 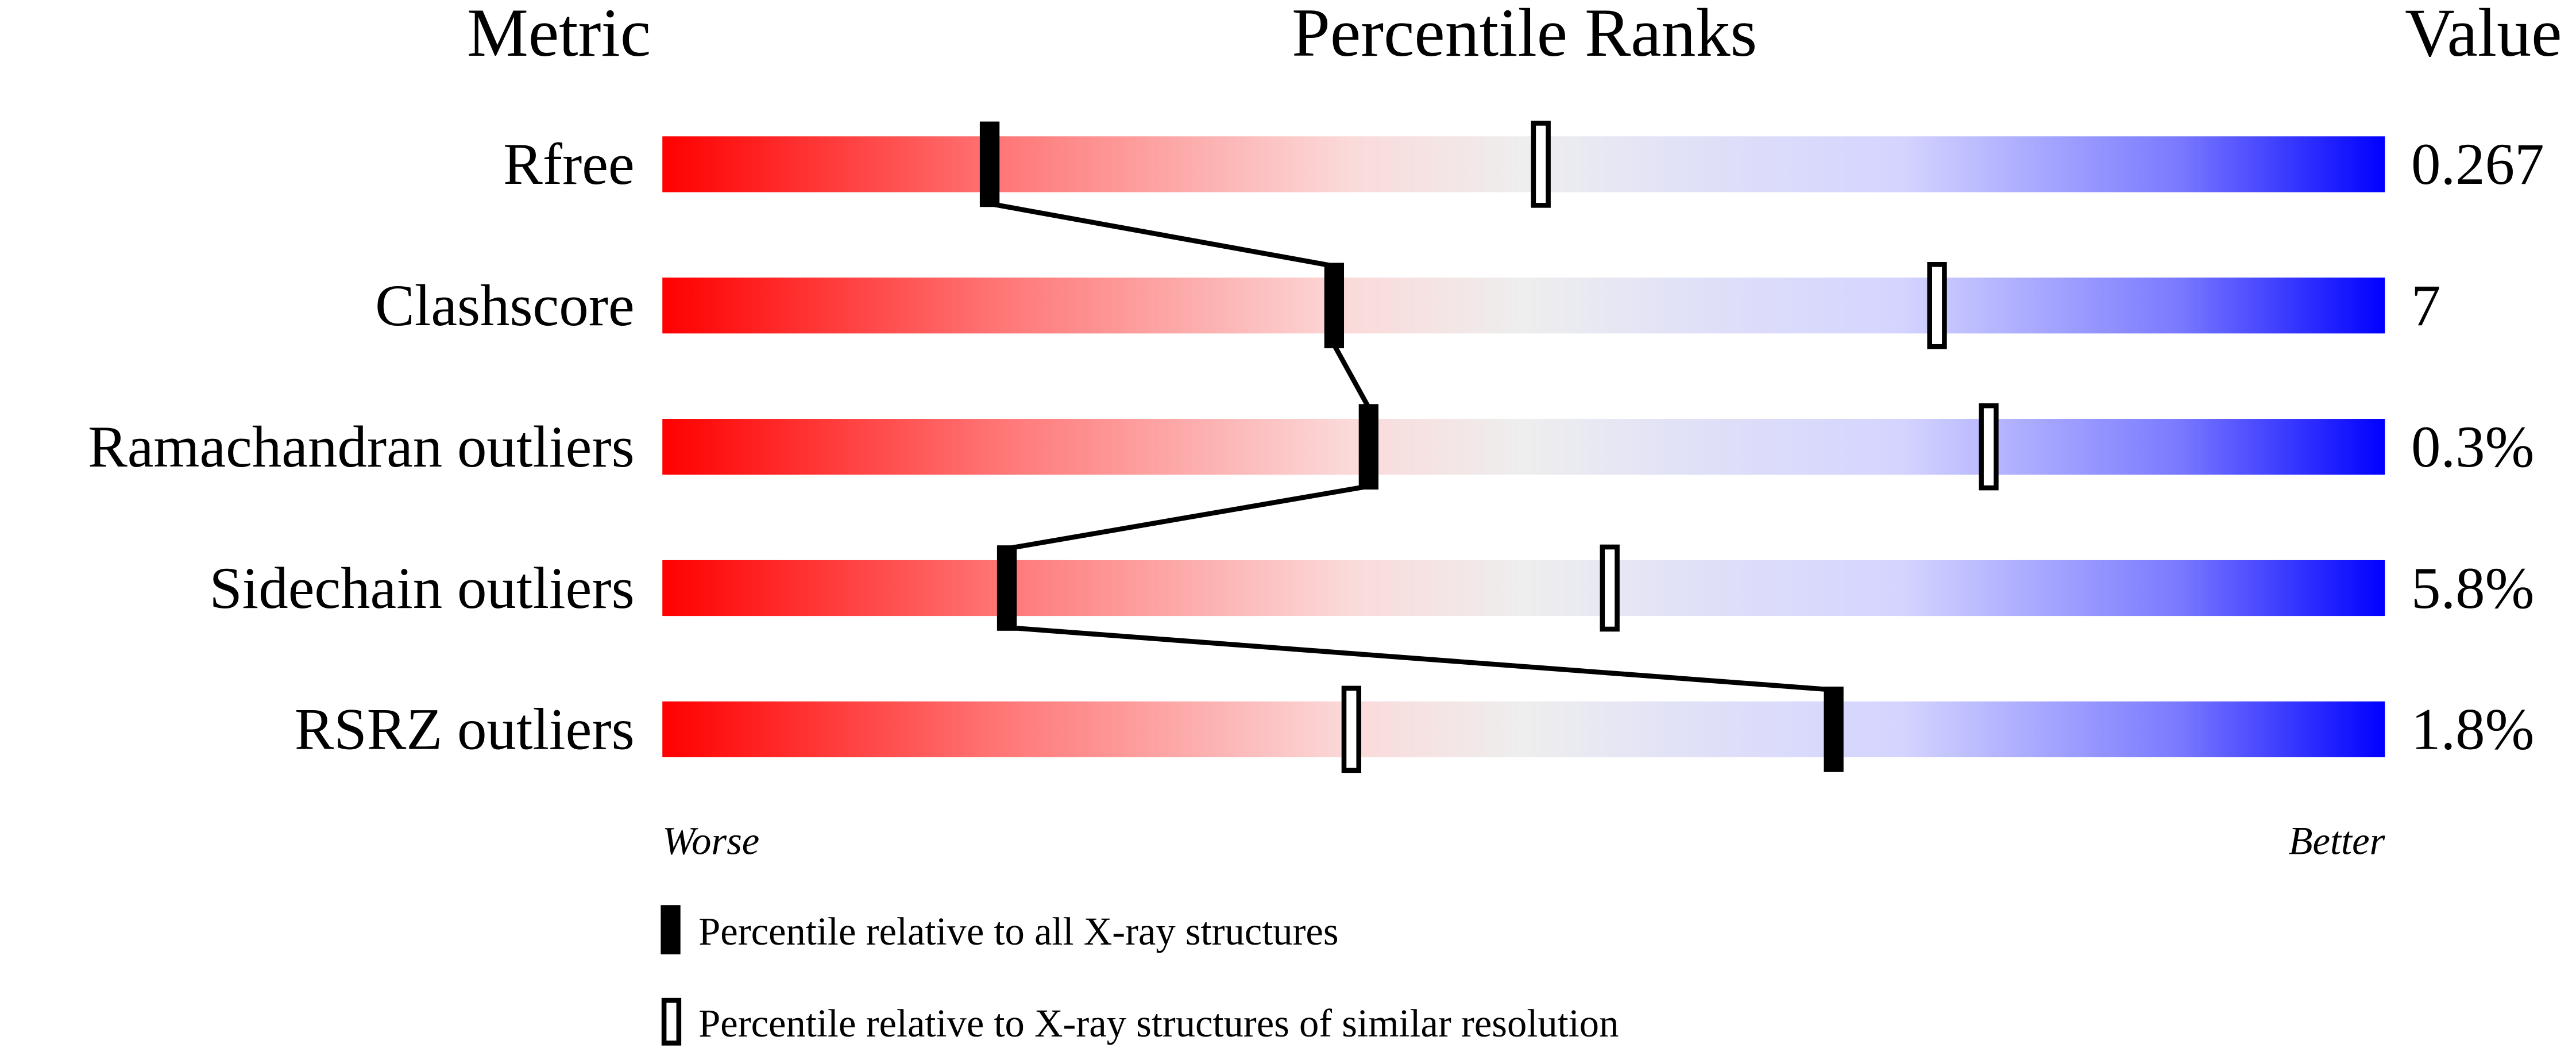 I want to click on metric-label: Ramachandran outliers, so click(x=361, y=447).